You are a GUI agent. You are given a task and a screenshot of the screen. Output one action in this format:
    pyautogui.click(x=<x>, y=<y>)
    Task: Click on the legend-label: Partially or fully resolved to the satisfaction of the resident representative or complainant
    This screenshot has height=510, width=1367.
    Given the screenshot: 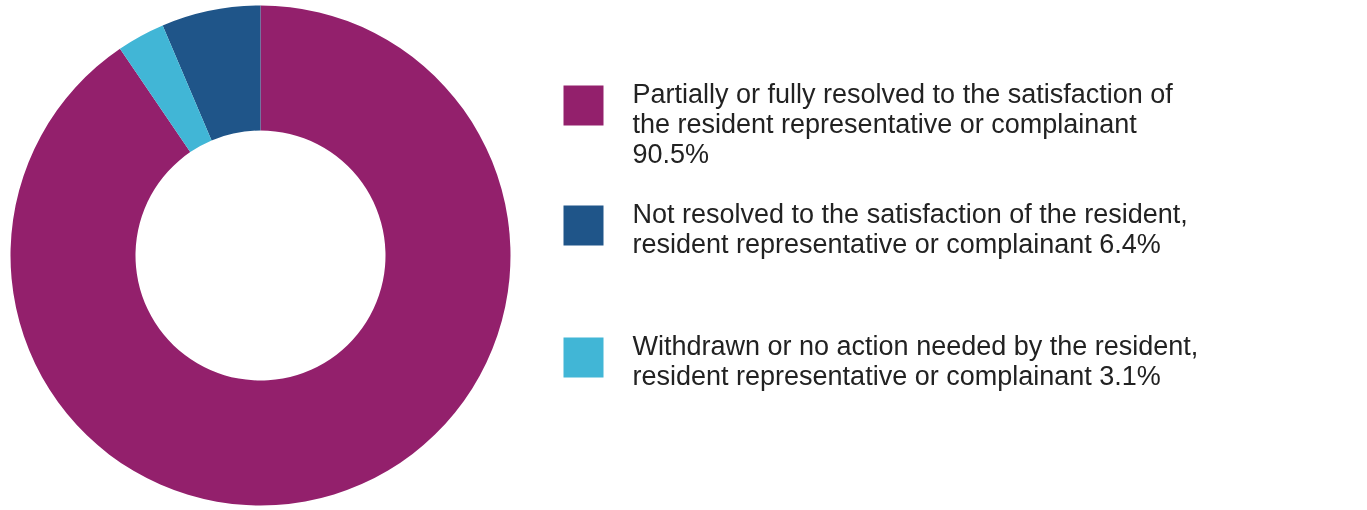 What is the action you would take?
    pyautogui.click(x=903, y=108)
    